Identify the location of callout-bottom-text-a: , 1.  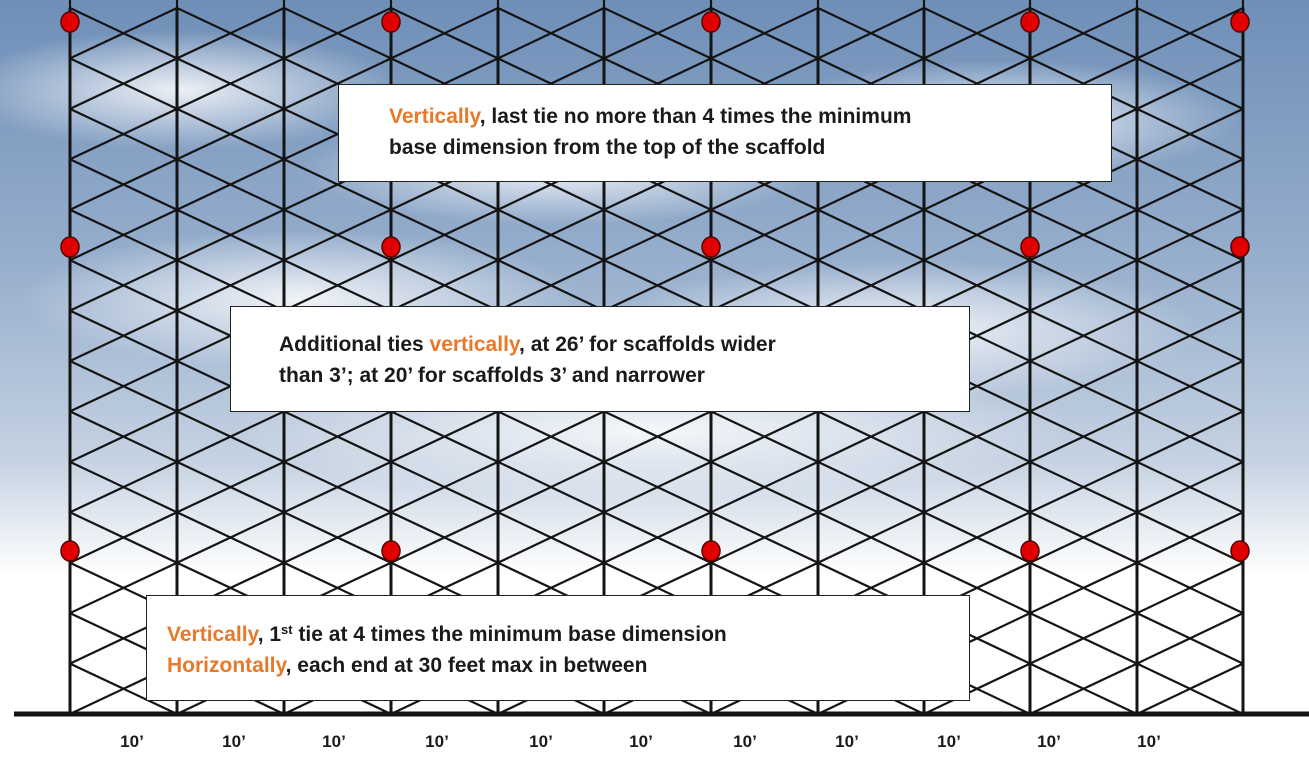
(269, 634).